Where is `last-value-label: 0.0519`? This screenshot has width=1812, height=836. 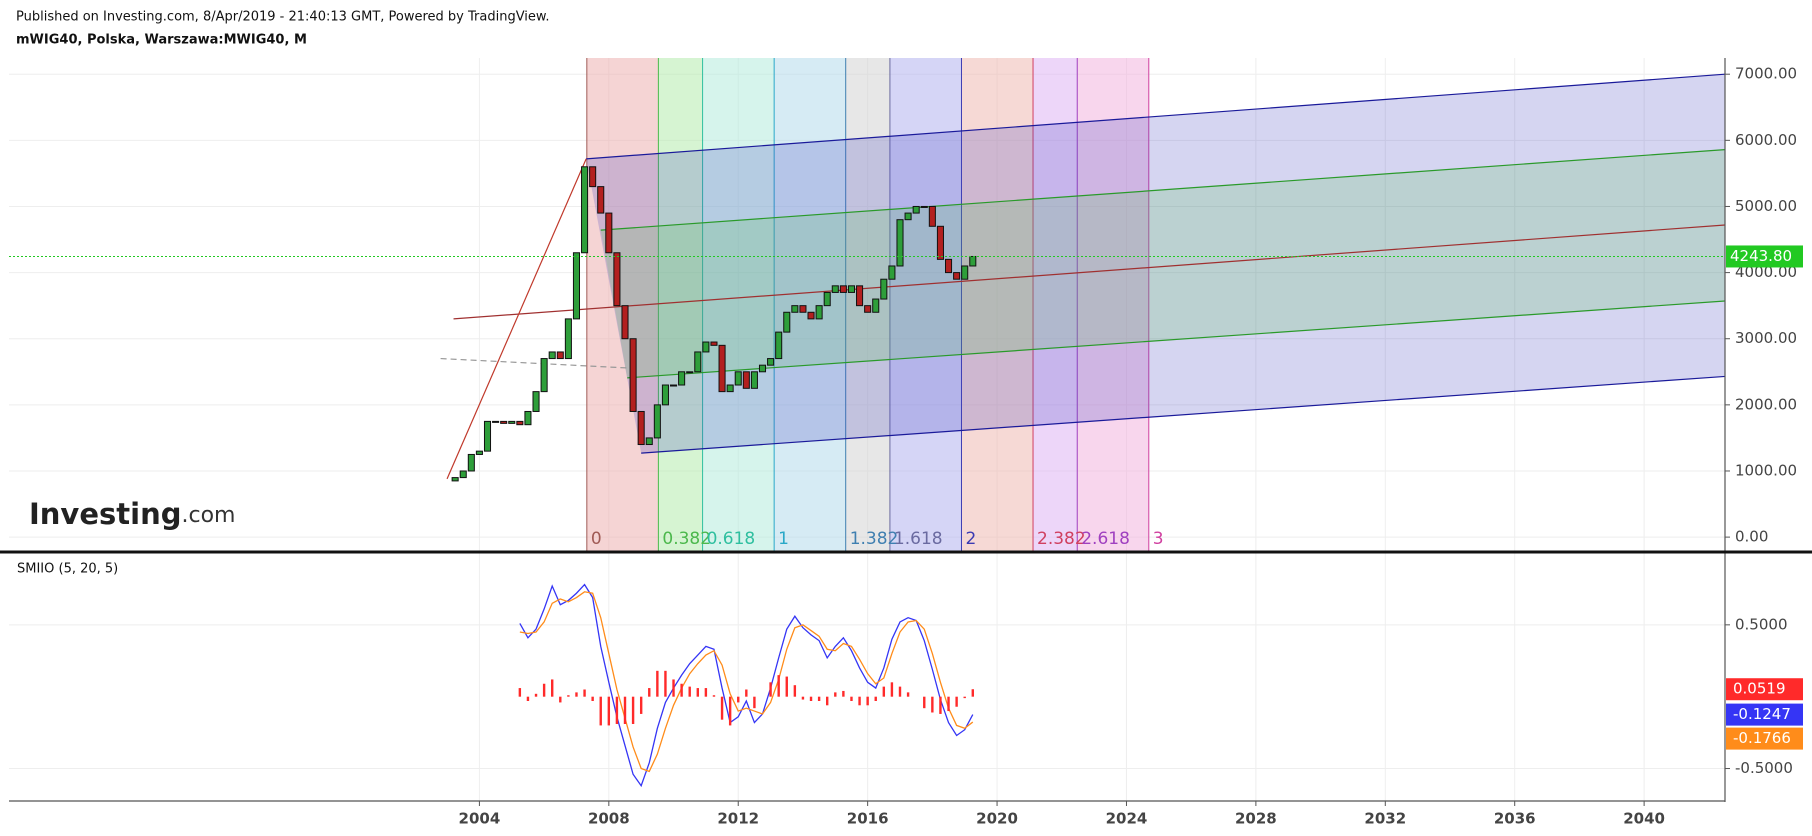
last-value-label: 0.0519 is located at coordinates (1759, 689).